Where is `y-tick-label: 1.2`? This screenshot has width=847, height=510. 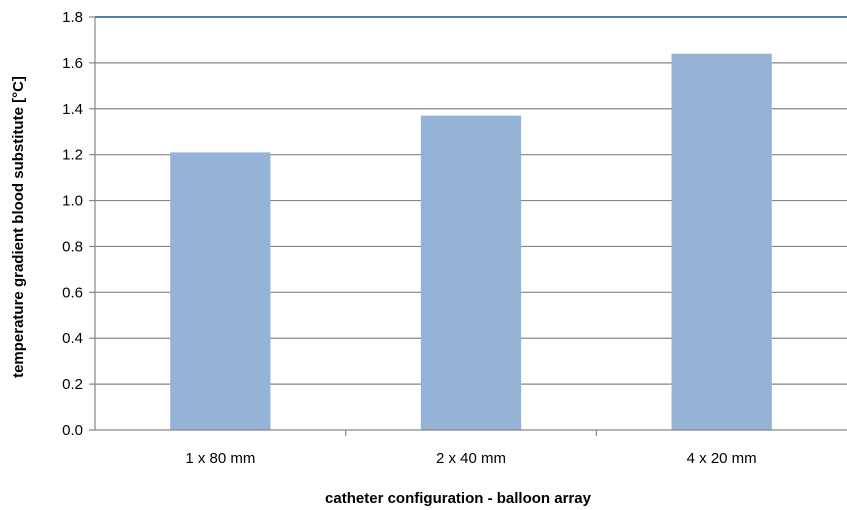 y-tick-label: 1.2 is located at coordinates (72, 155).